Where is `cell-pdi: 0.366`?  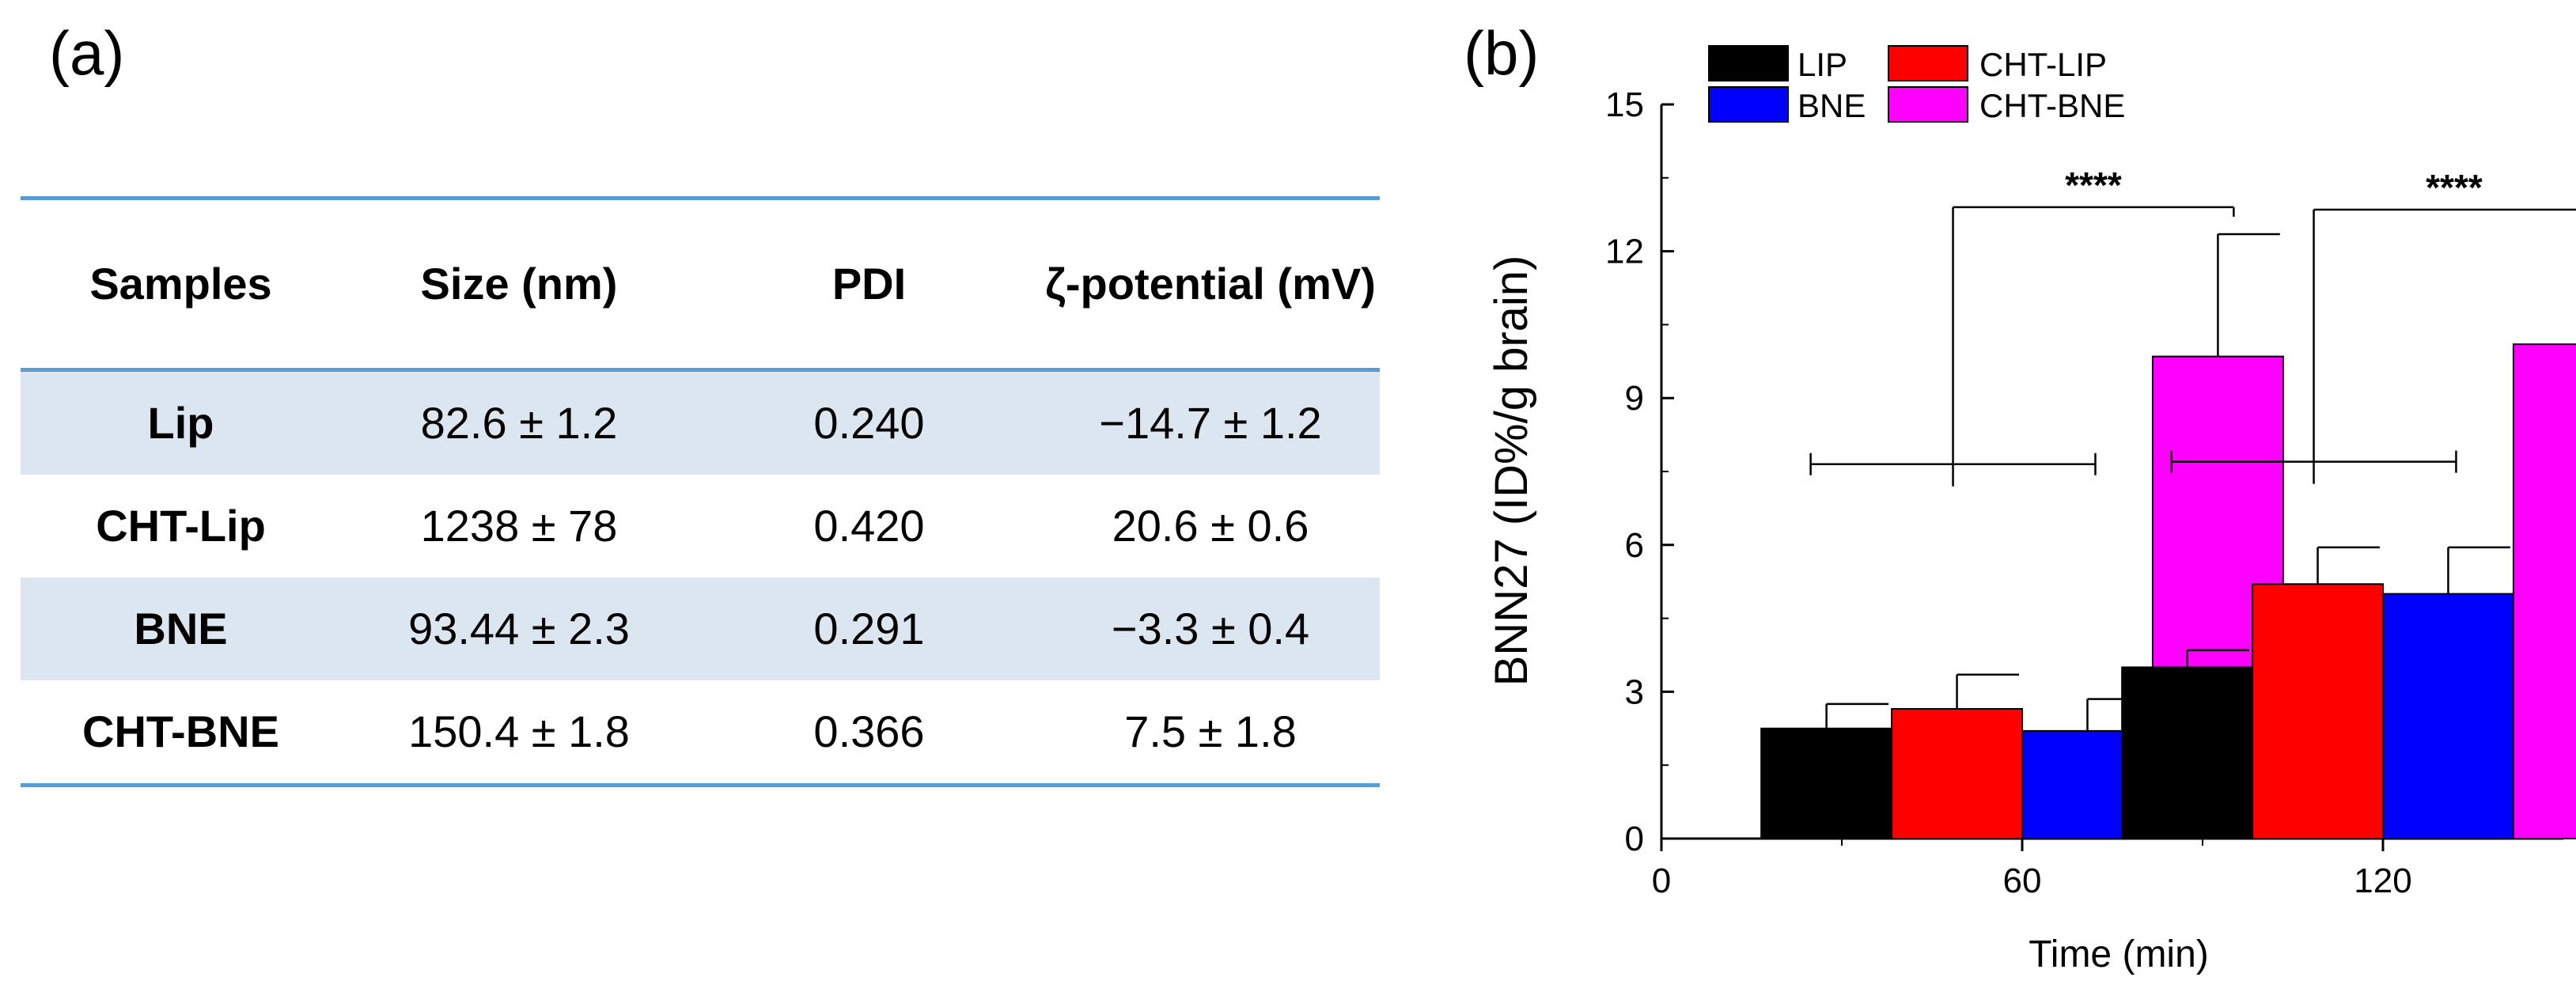
cell-pdi: 0.366 is located at coordinates (869, 731).